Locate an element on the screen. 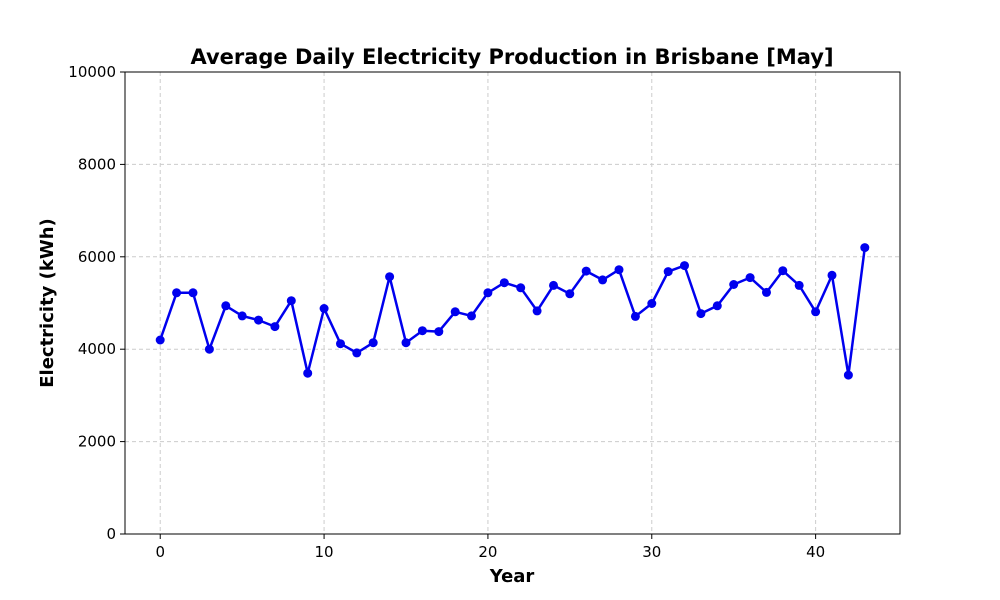 Image resolution: width=1000 pixels, height=600 pixels. y-axis-label: Electricity (kWh) is located at coordinates (47, 303).